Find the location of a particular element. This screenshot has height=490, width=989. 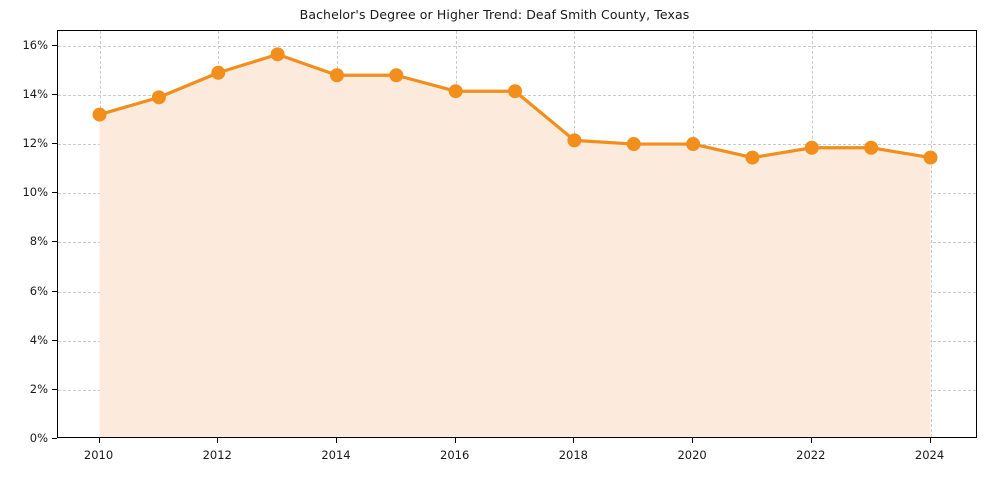

x-axis-tick-label: 2016 is located at coordinates (455, 455).